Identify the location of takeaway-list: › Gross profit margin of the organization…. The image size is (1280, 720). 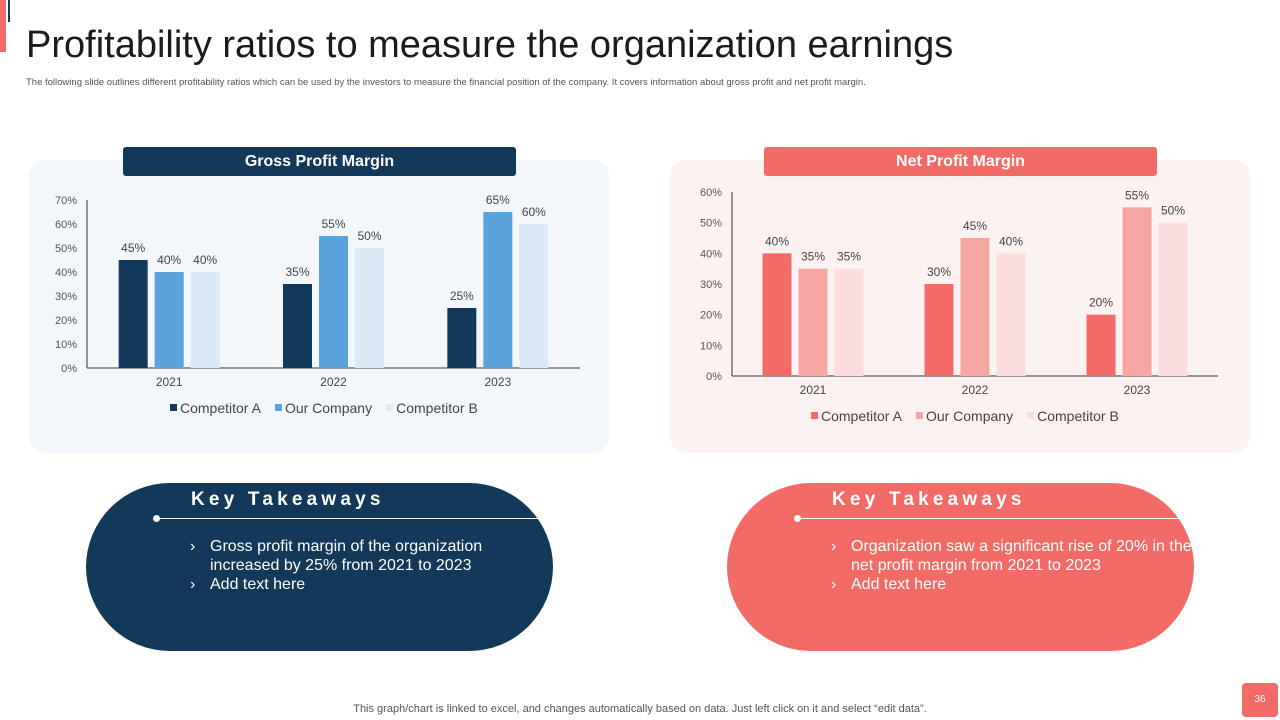
(371, 565).